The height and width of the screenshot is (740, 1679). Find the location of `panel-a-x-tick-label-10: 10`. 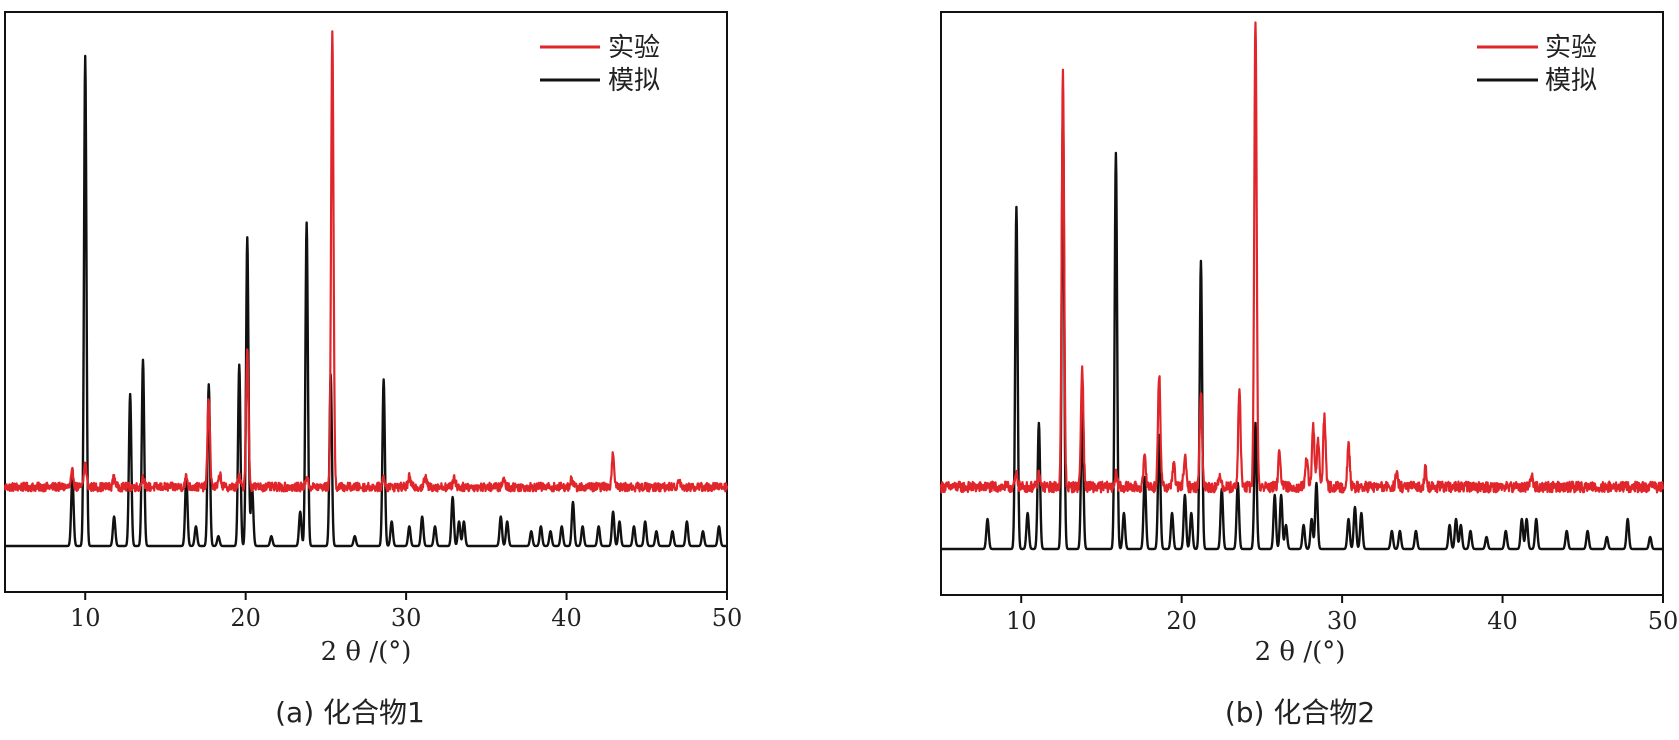

panel-a-x-tick-label-10: 10 is located at coordinates (85, 618).